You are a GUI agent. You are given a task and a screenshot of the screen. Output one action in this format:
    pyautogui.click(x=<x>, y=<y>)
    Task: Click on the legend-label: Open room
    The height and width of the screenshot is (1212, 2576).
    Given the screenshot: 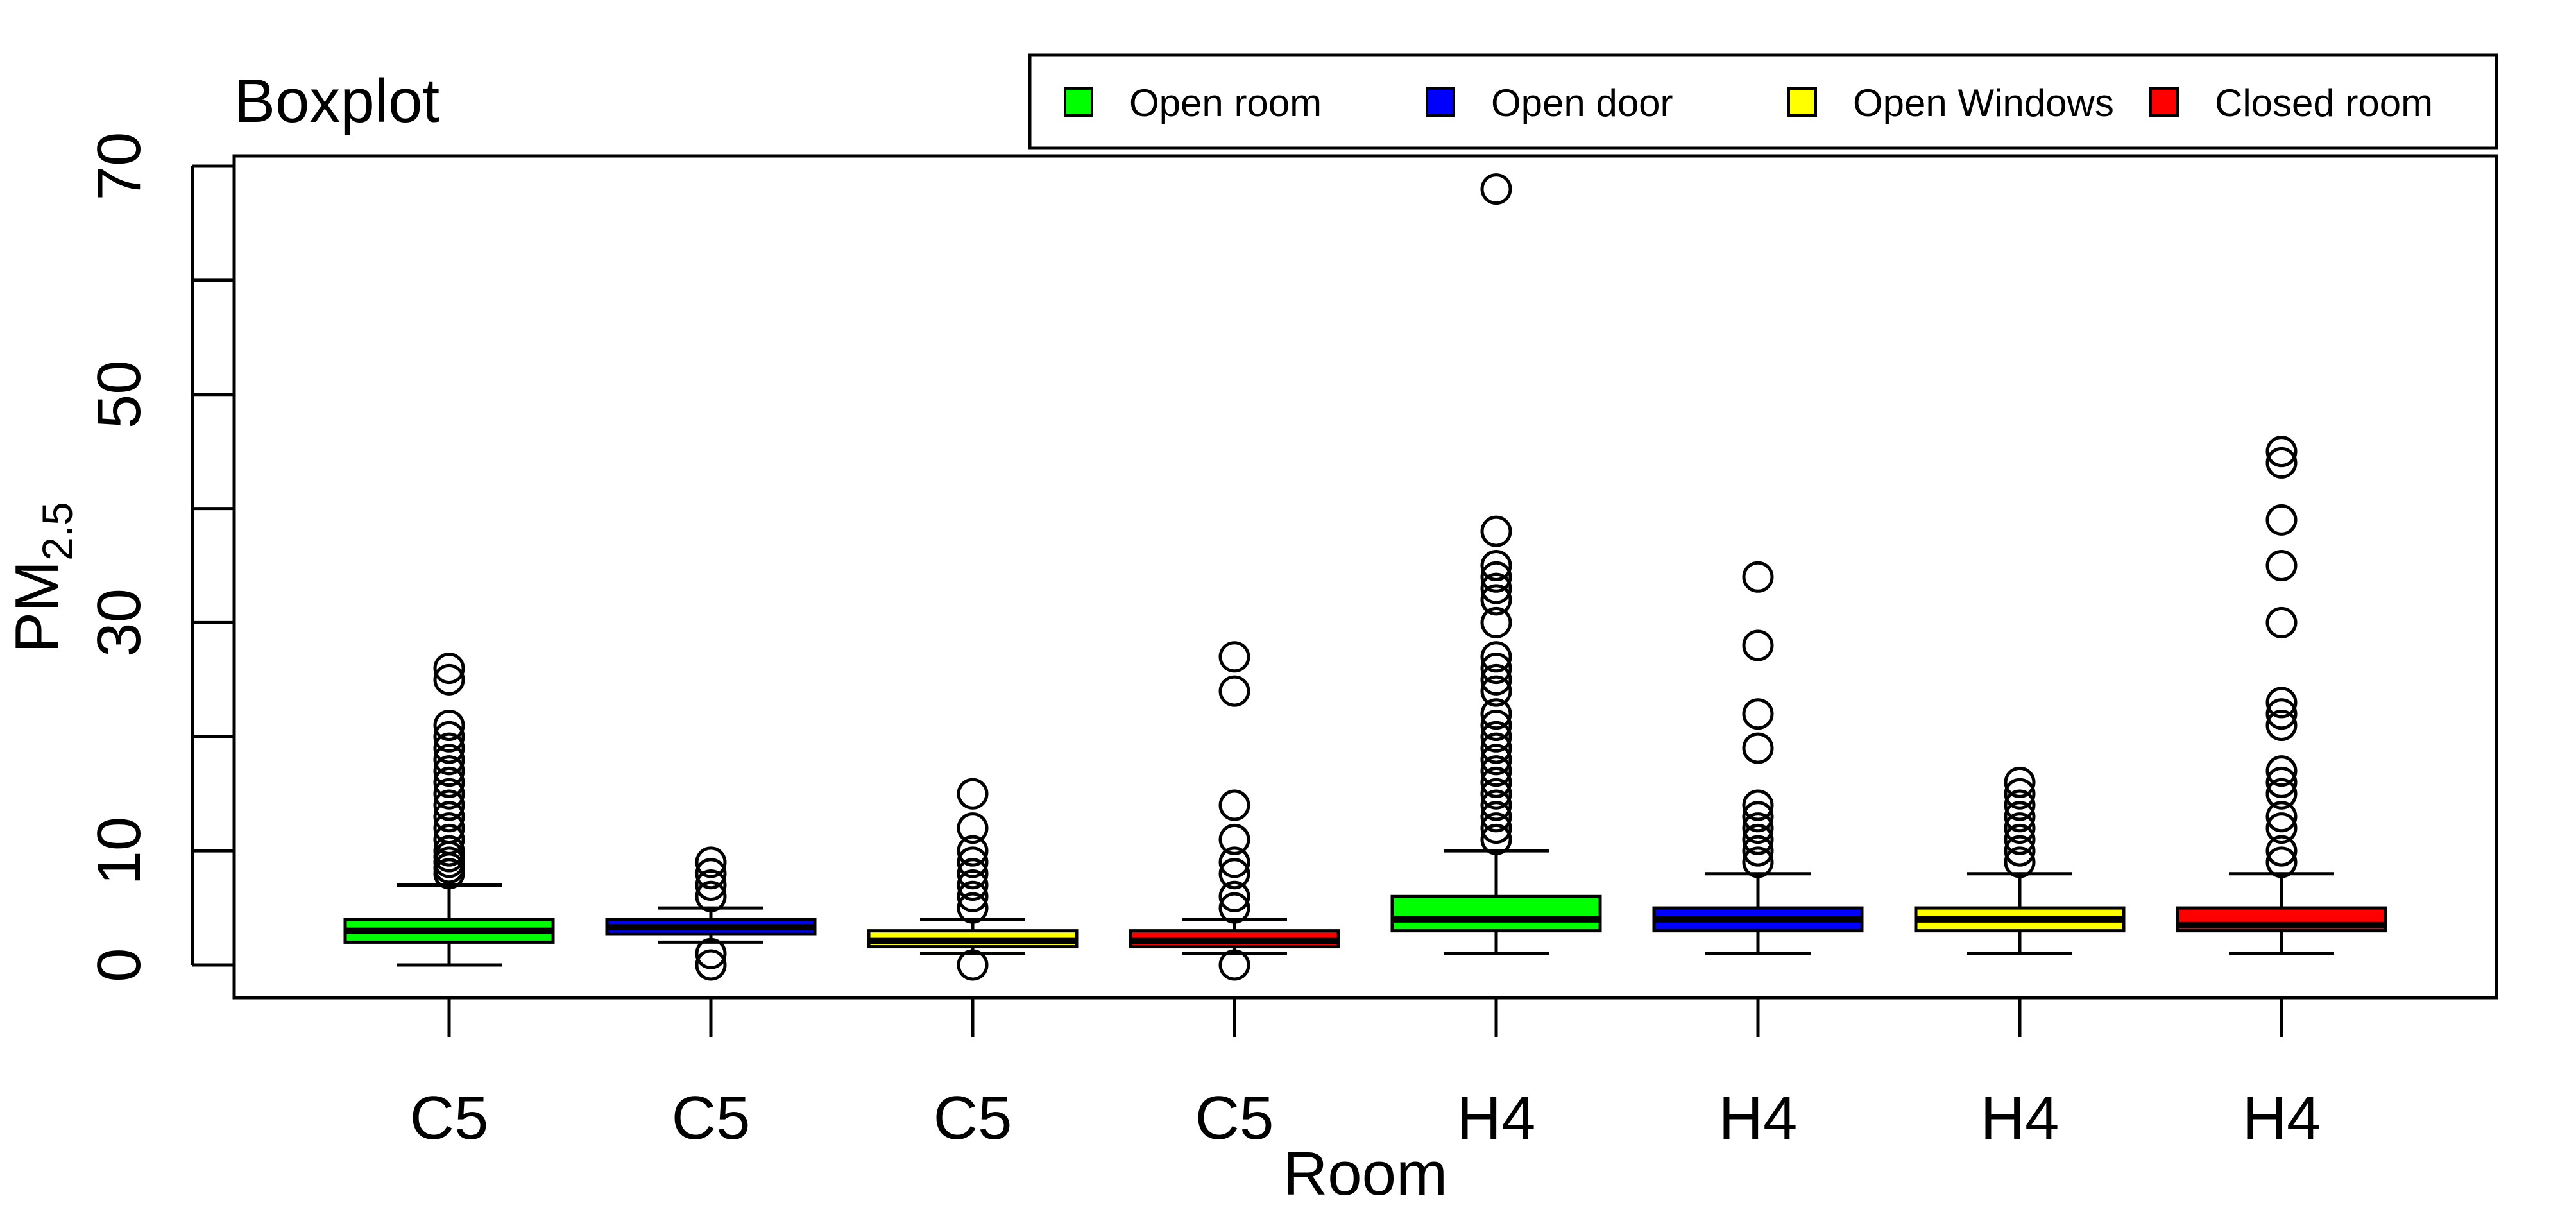 What is the action you would take?
    pyautogui.click(x=1225, y=102)
    